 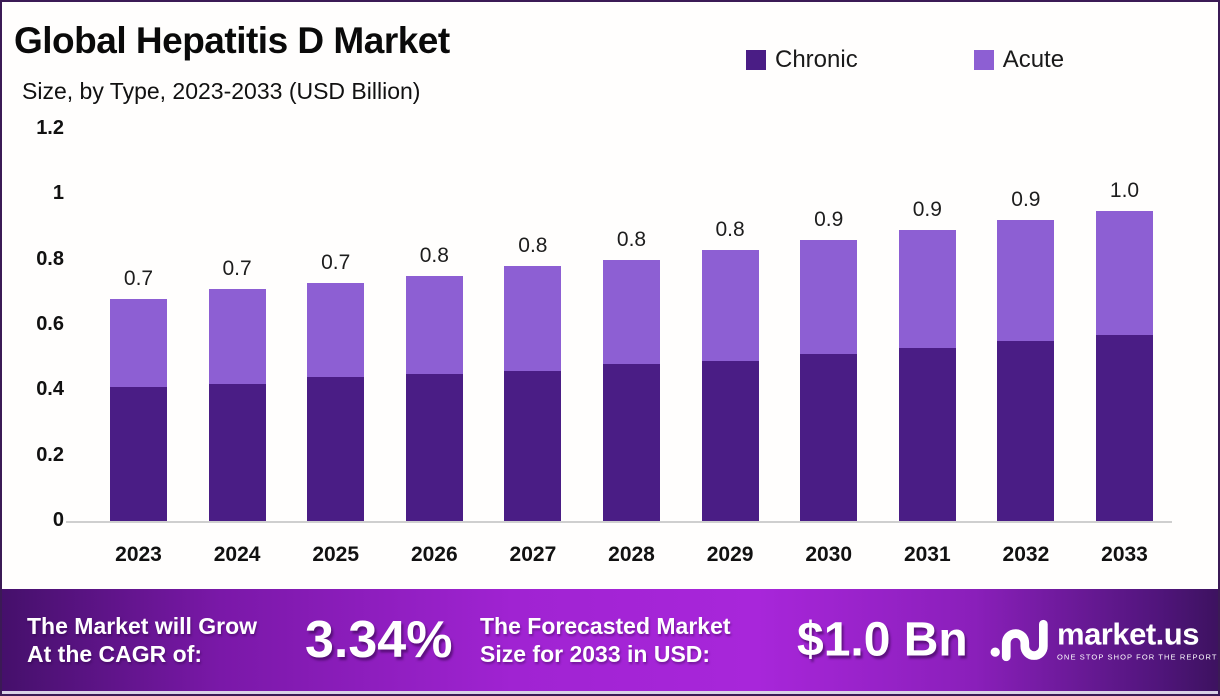 I want to click on acute-swatch-icon, so click(x=983, y=60).